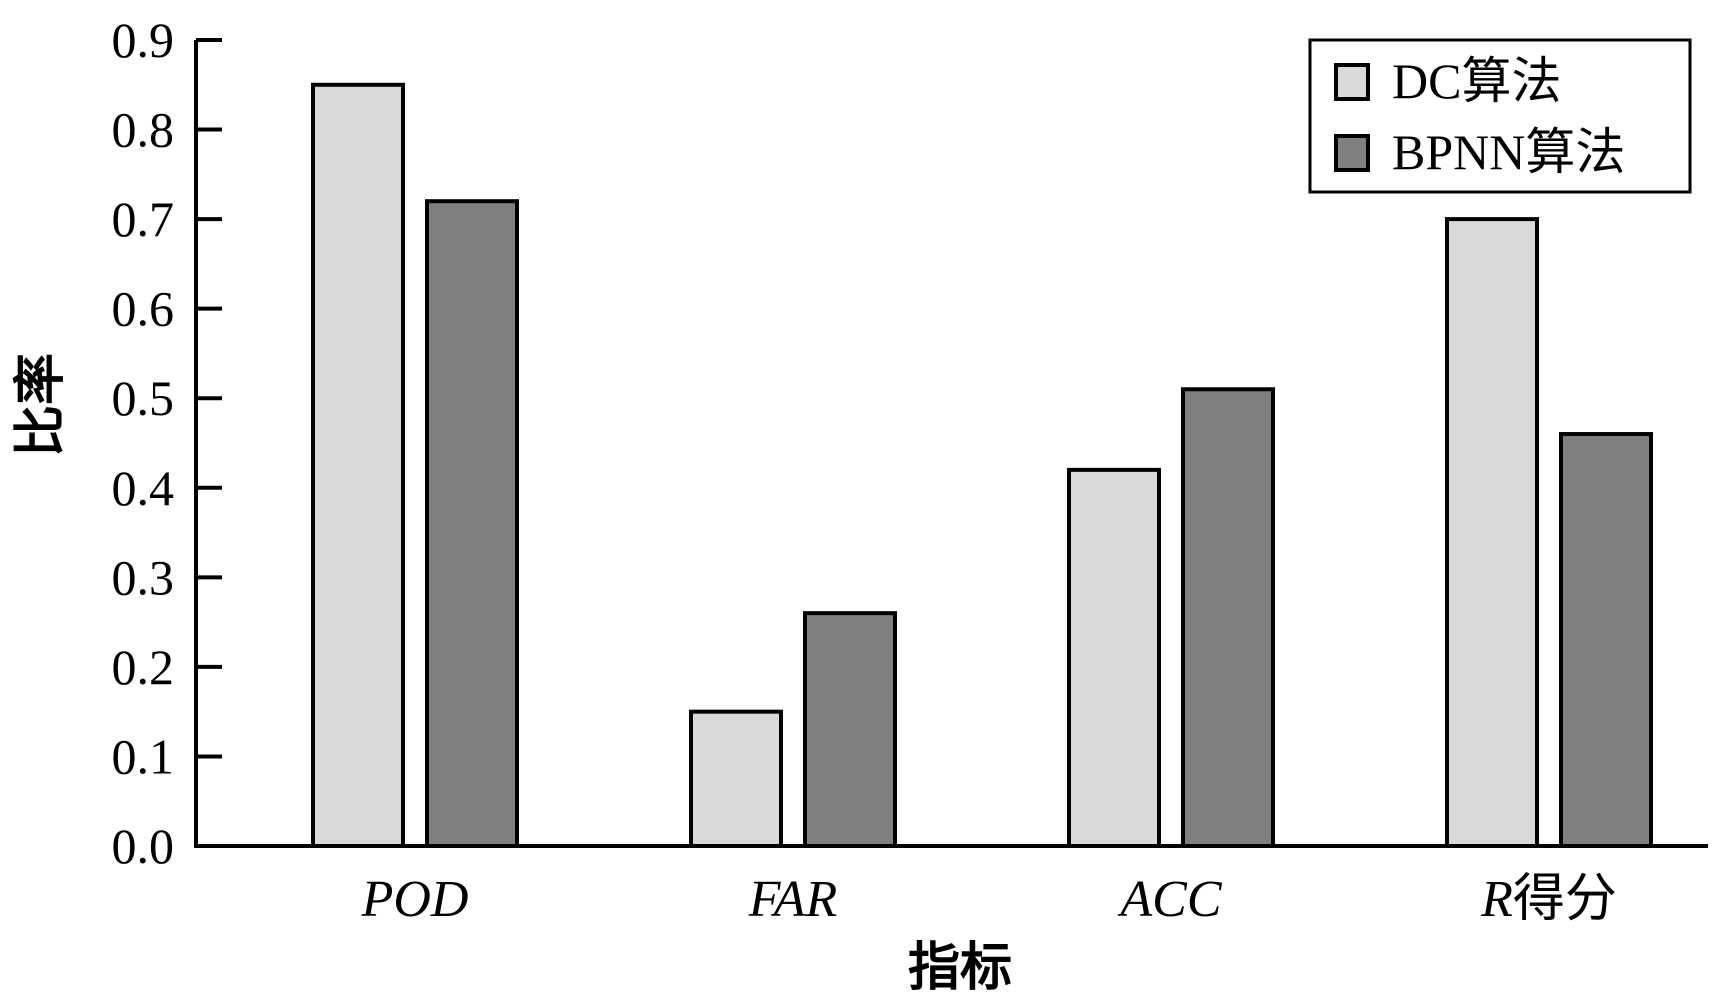 Image resolution: width=1712 pixels, height=1007 pixels. What do you see at coordinates (1548, 899) in the screenshot?
I see `x-category-label: R得分` at bounding box center [1548, 899].